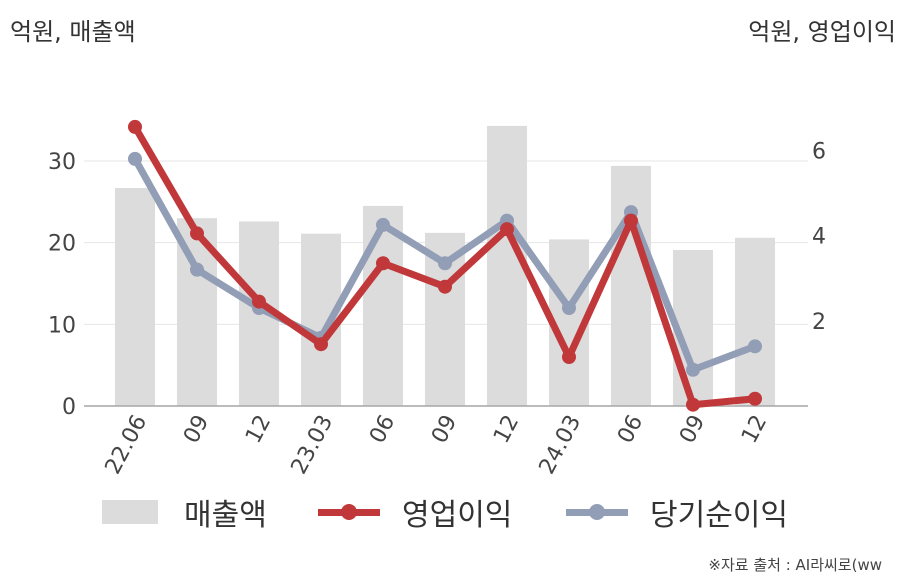  What do you see at coordinates (313, 444) in the screenshot?
I see `x-axis-tick-label: 23.03` at bounding box center [313, 444].